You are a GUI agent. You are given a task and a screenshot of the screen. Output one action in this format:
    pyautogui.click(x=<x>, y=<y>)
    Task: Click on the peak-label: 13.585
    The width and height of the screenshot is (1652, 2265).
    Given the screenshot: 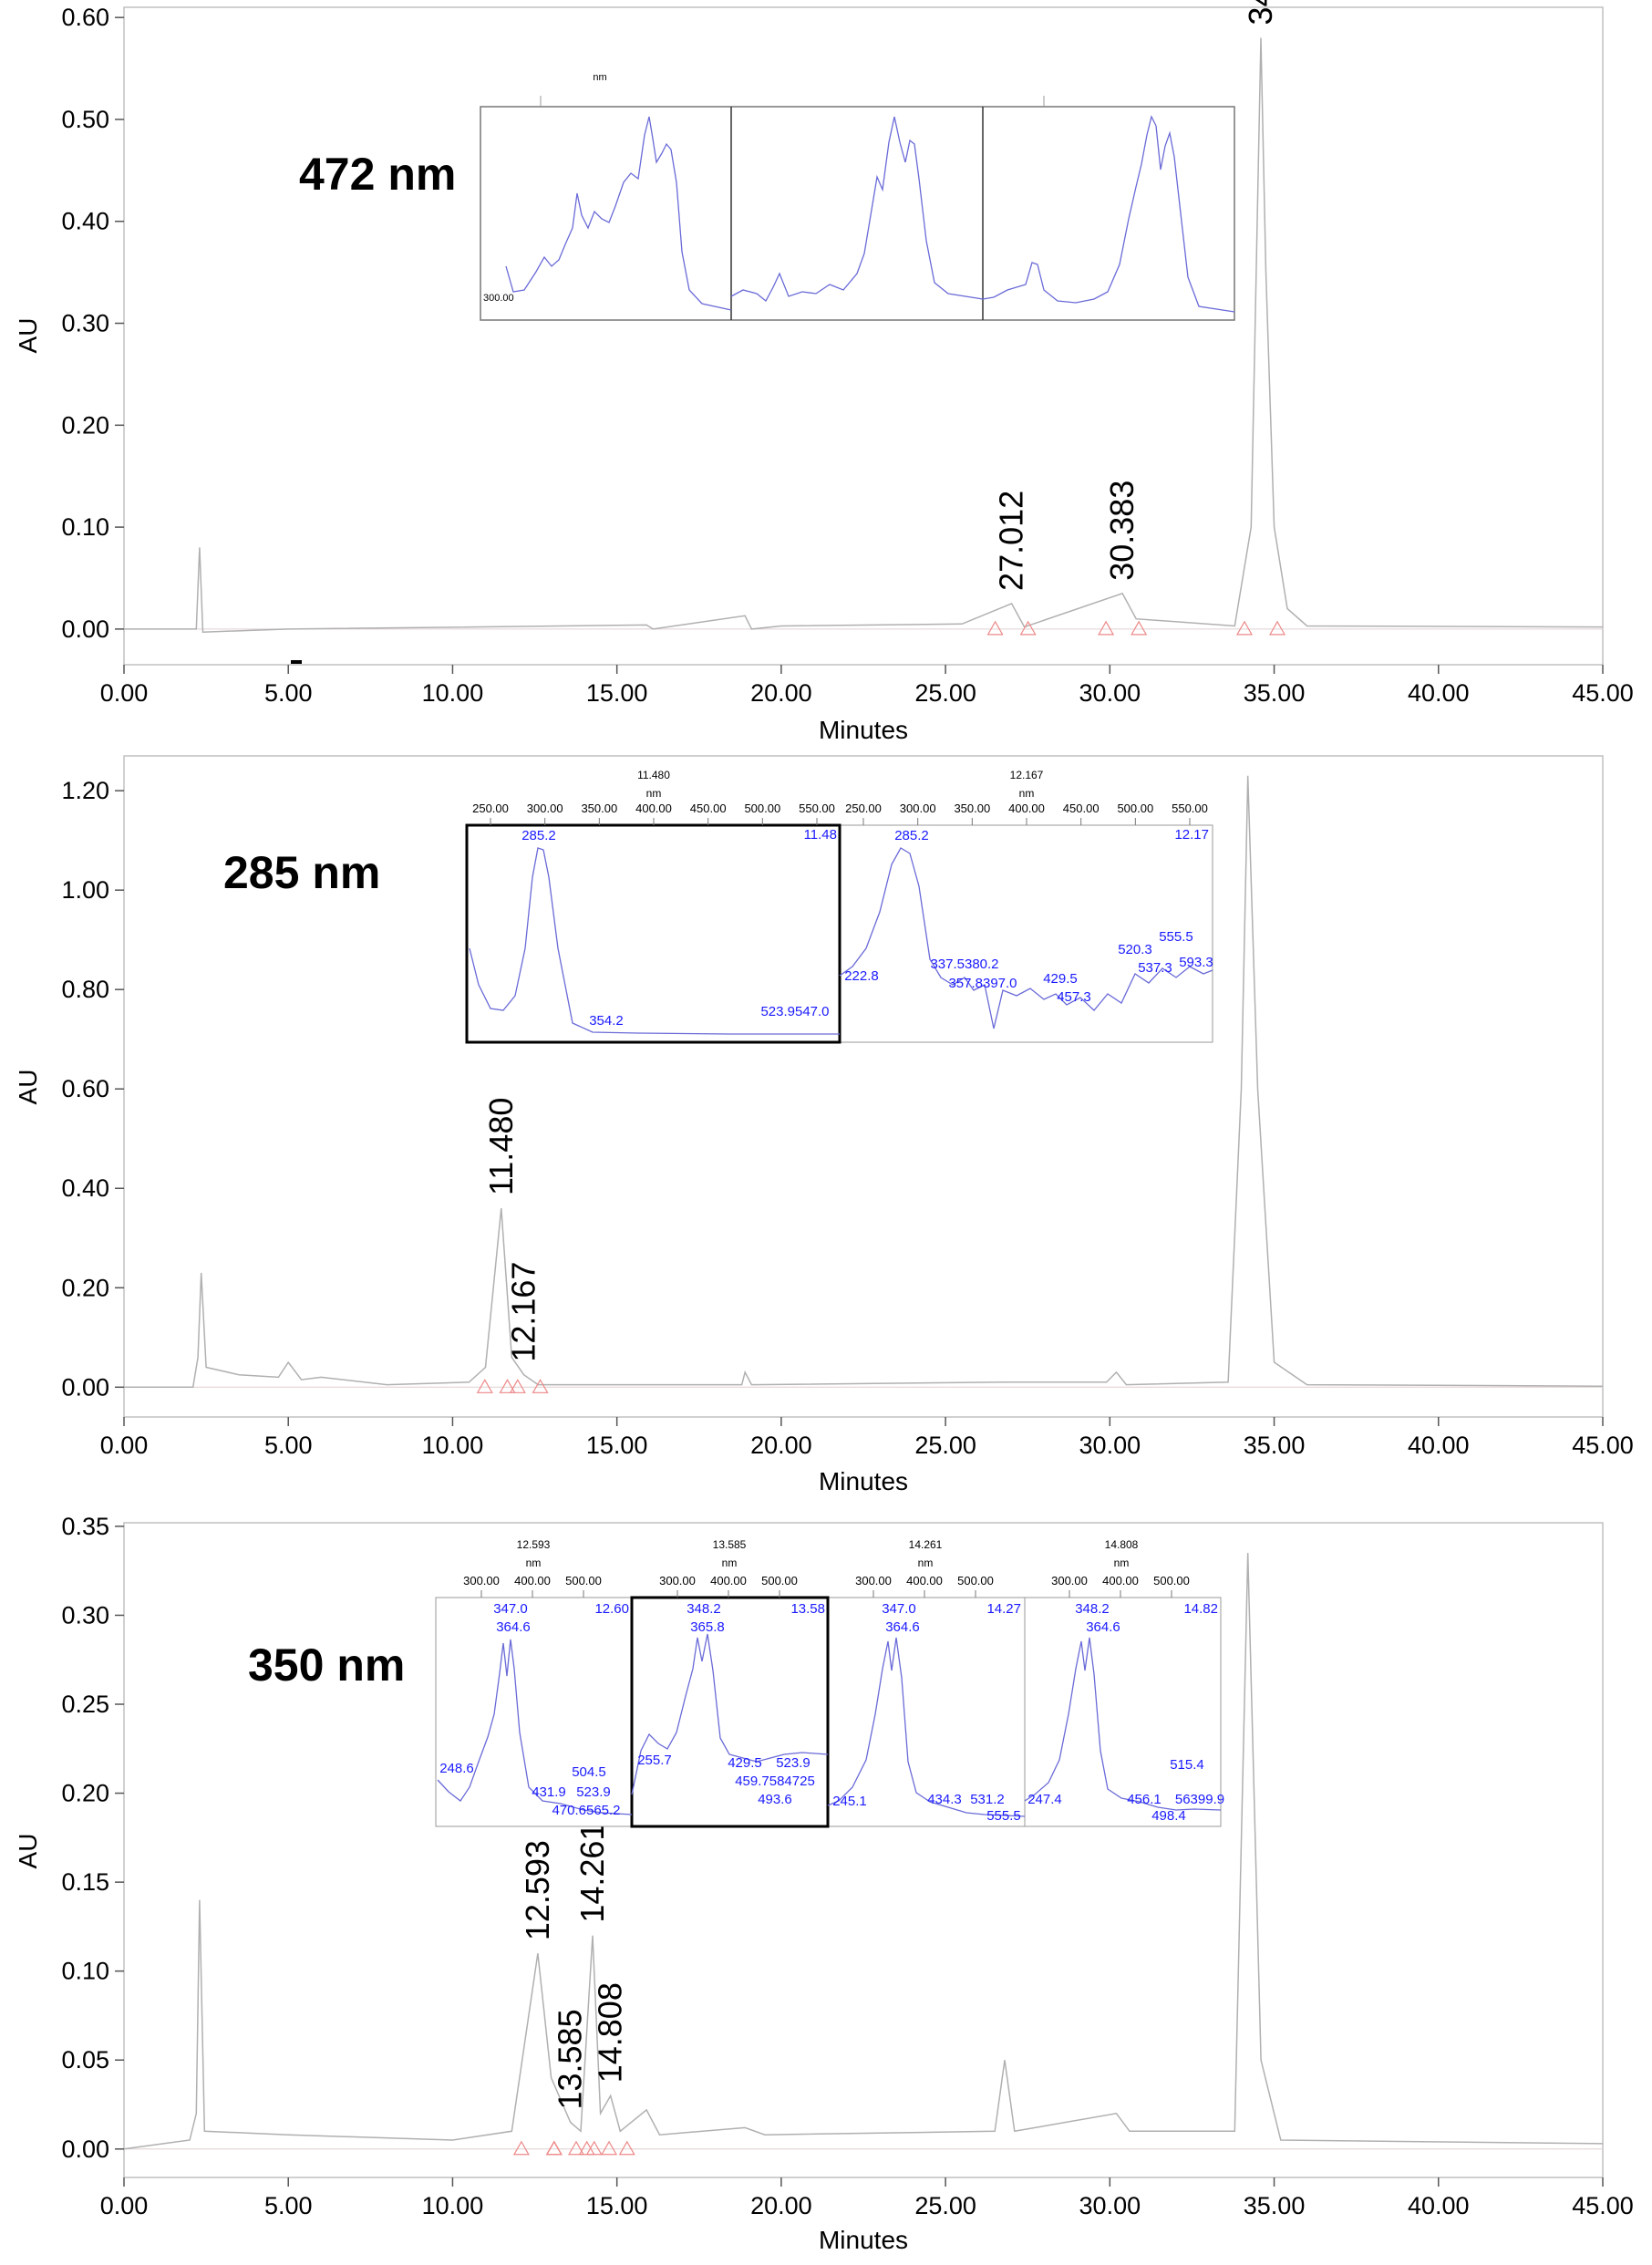 What is the action you would take?
    pyautogui.click(x=570, y=2059)
    